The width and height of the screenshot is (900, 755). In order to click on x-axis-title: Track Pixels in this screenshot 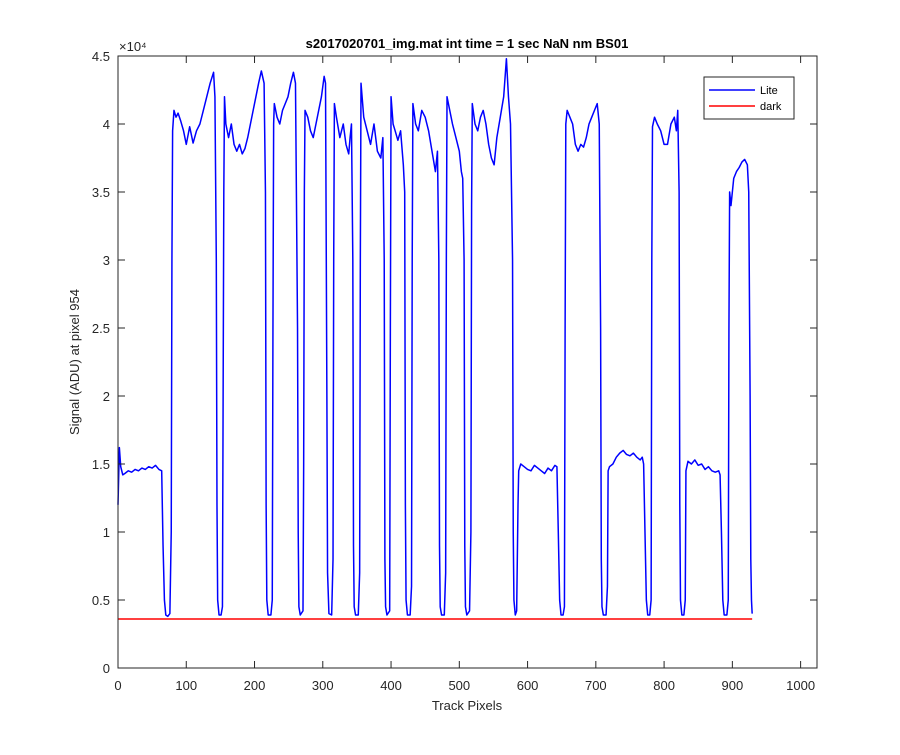, I will do `click(467, 705)`.